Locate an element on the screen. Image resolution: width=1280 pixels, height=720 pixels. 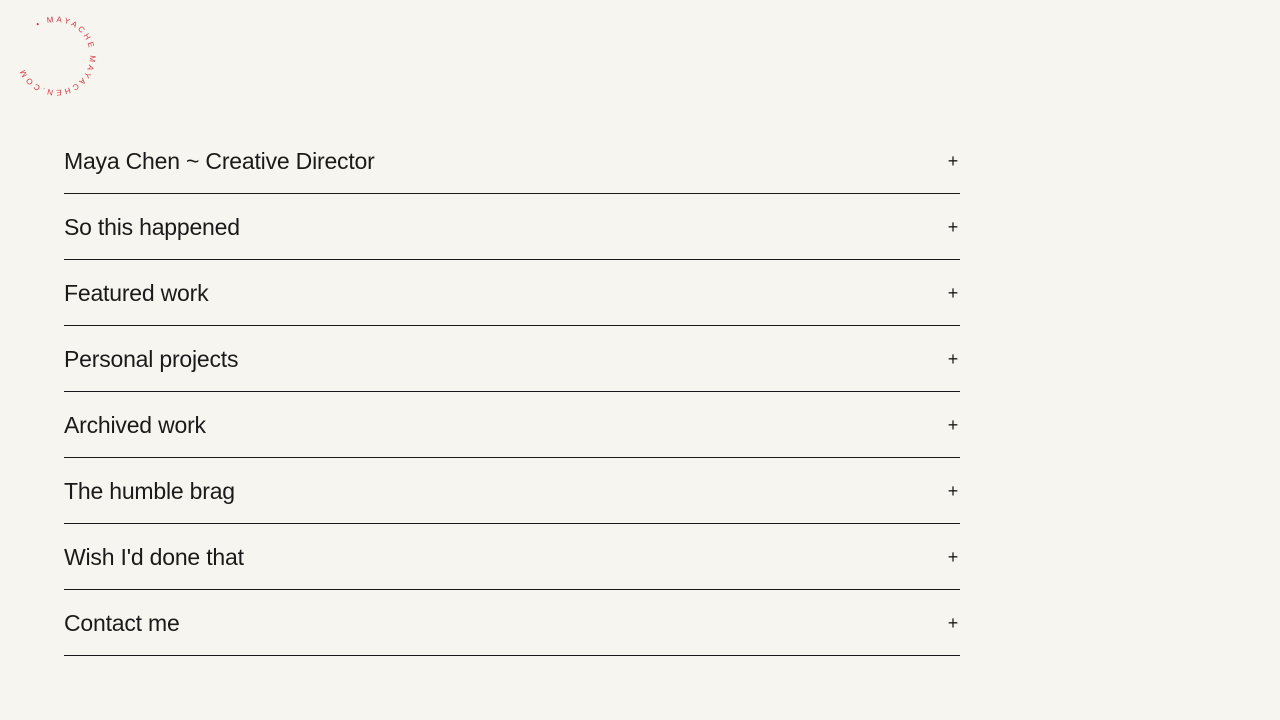
accordion-item-about: Maya Chen ~ Creative Director + is located at coordinates (512, 161).